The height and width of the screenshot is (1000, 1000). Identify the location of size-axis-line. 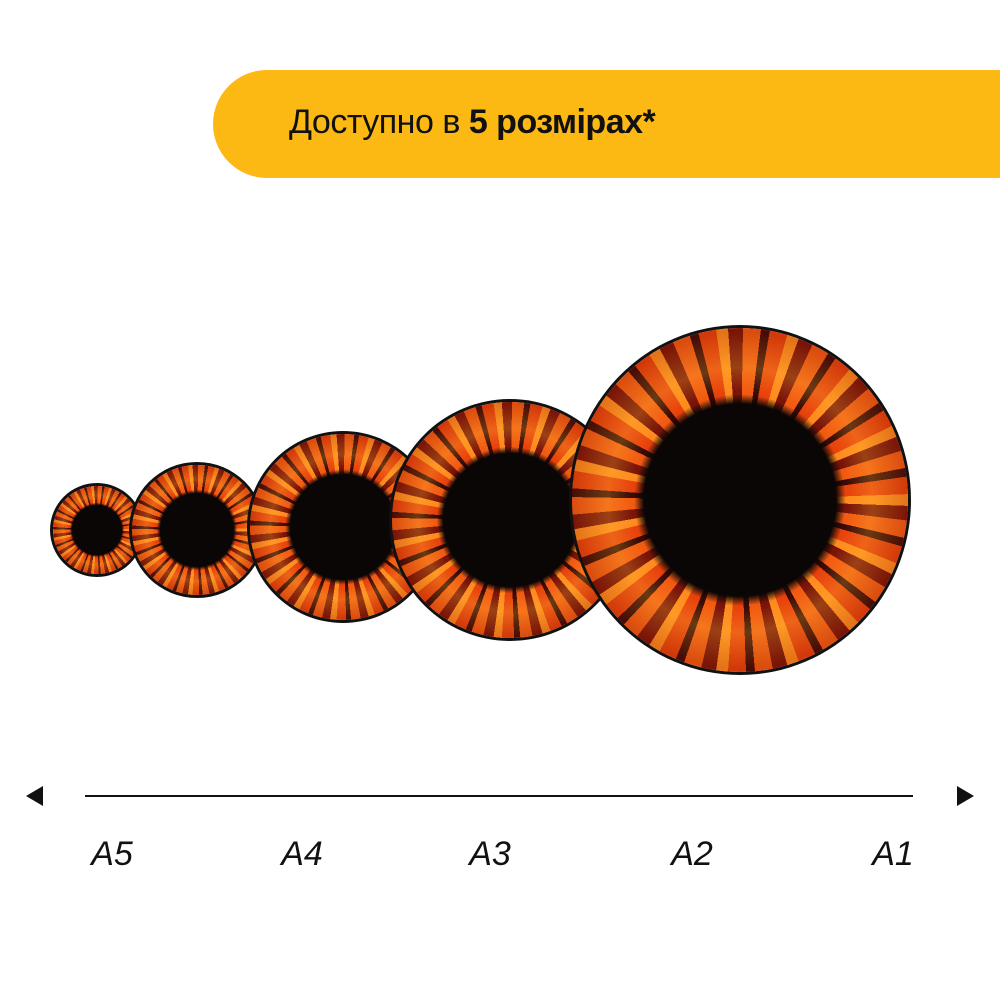
(499, 796).